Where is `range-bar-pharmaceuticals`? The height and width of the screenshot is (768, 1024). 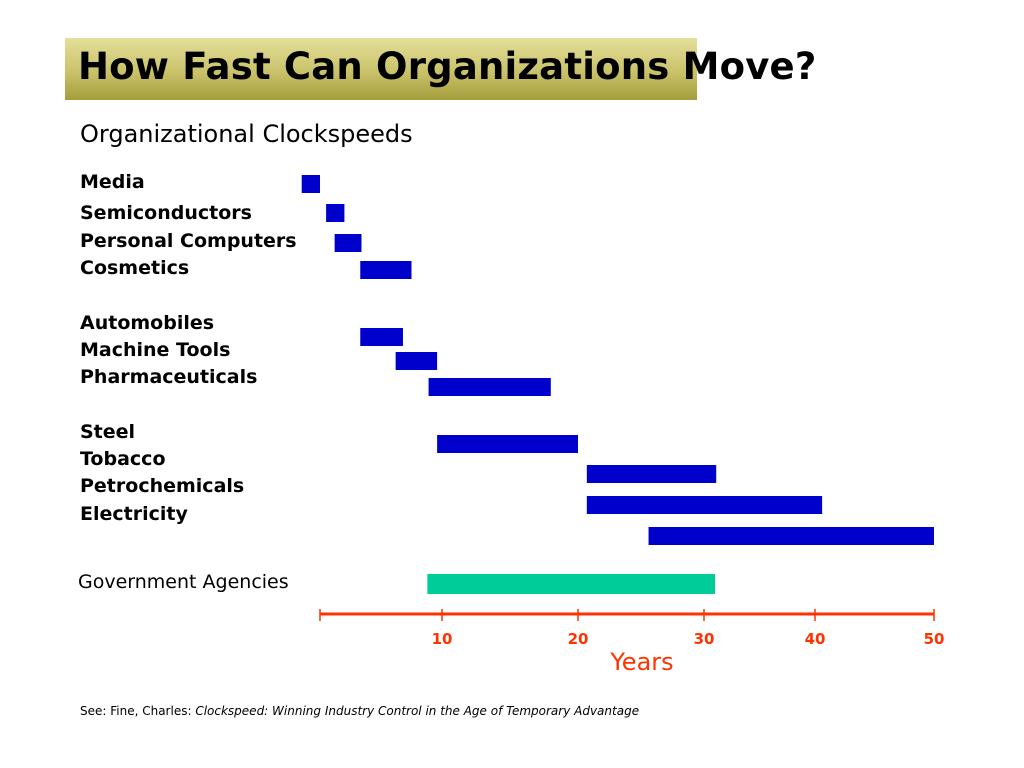
range-bar-pharmaceuticals is located at coordinates (489, 387).